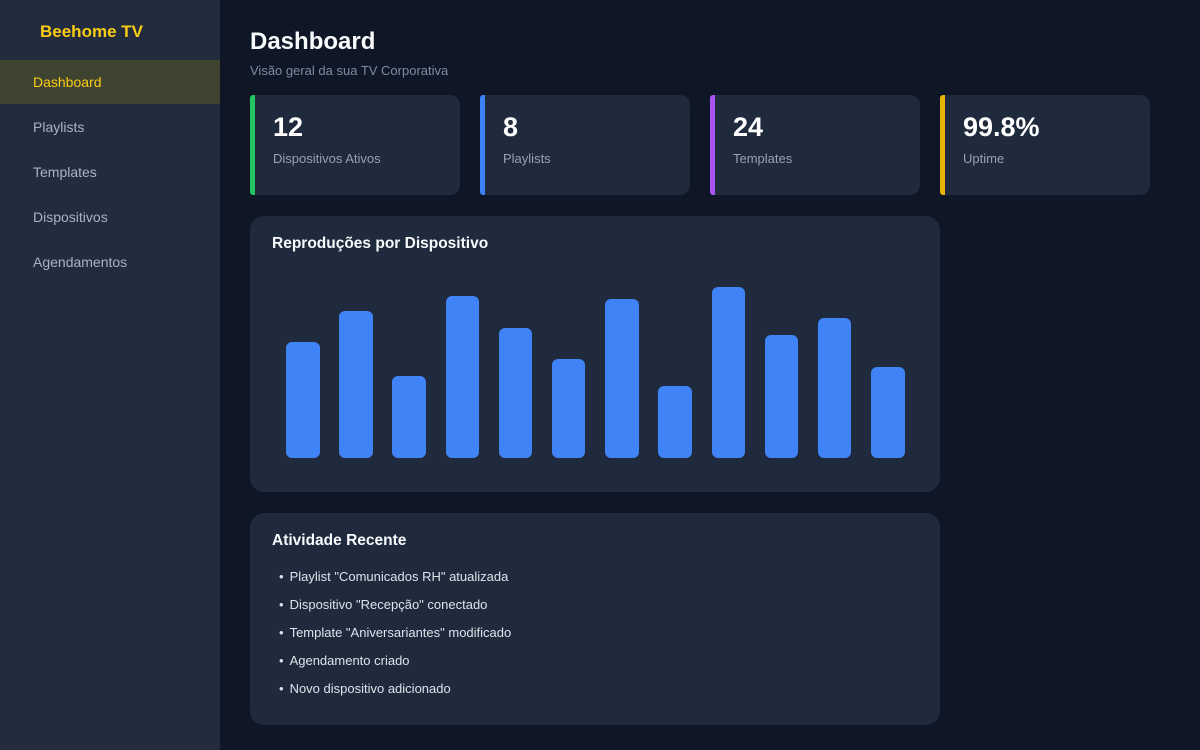 Image resolution: width=1200 pixels, height=750 pixels. What do you see at coordinates (288, 127) in the screenshot?
I see `stat-value: 12` at bounding box center [288, 127].